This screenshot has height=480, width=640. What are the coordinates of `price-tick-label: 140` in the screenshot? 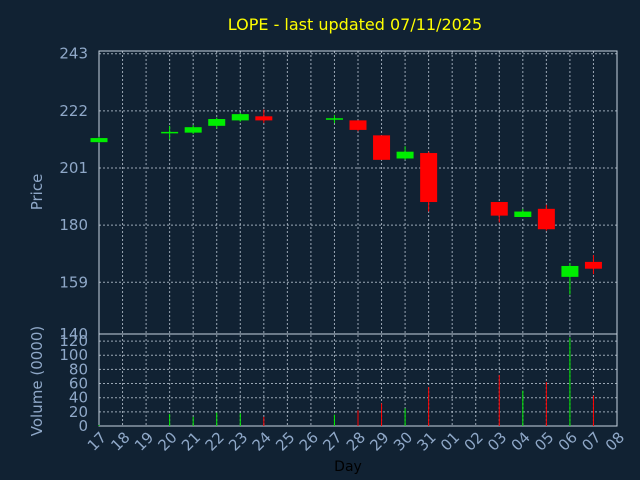 It's located at (73, 334).